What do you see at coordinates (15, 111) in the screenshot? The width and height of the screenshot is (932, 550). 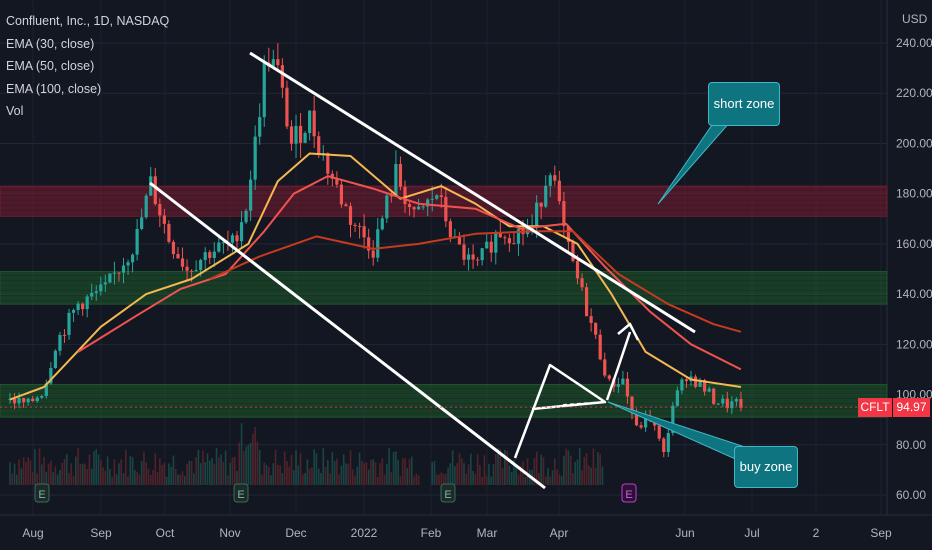 I see `legend-volume: Vol` at bounding box center [15, 111].